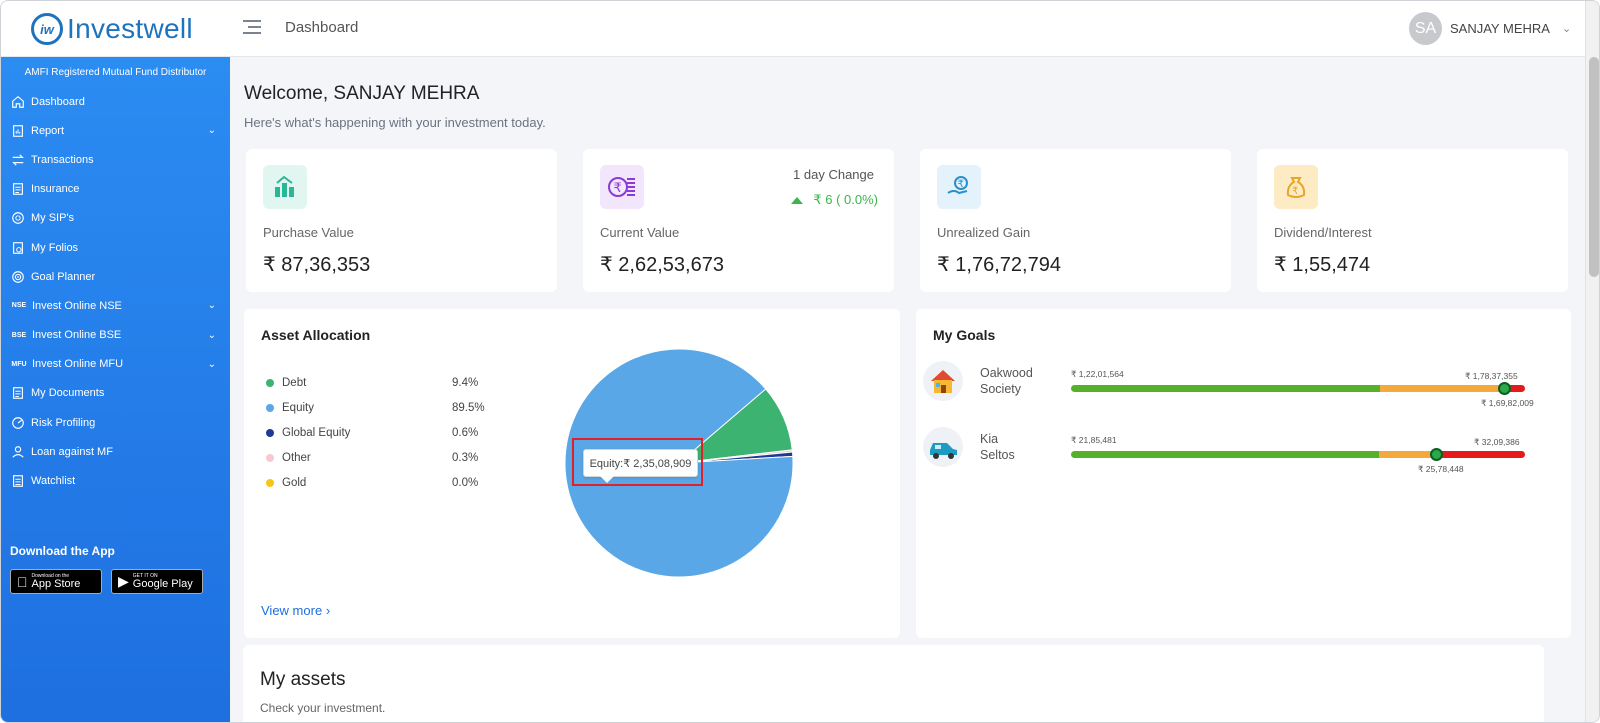  What do you see at coordinates (1594, 167) in the screenshot?
I see `scrollbar-thumb` at bounding box center [1594, 167].